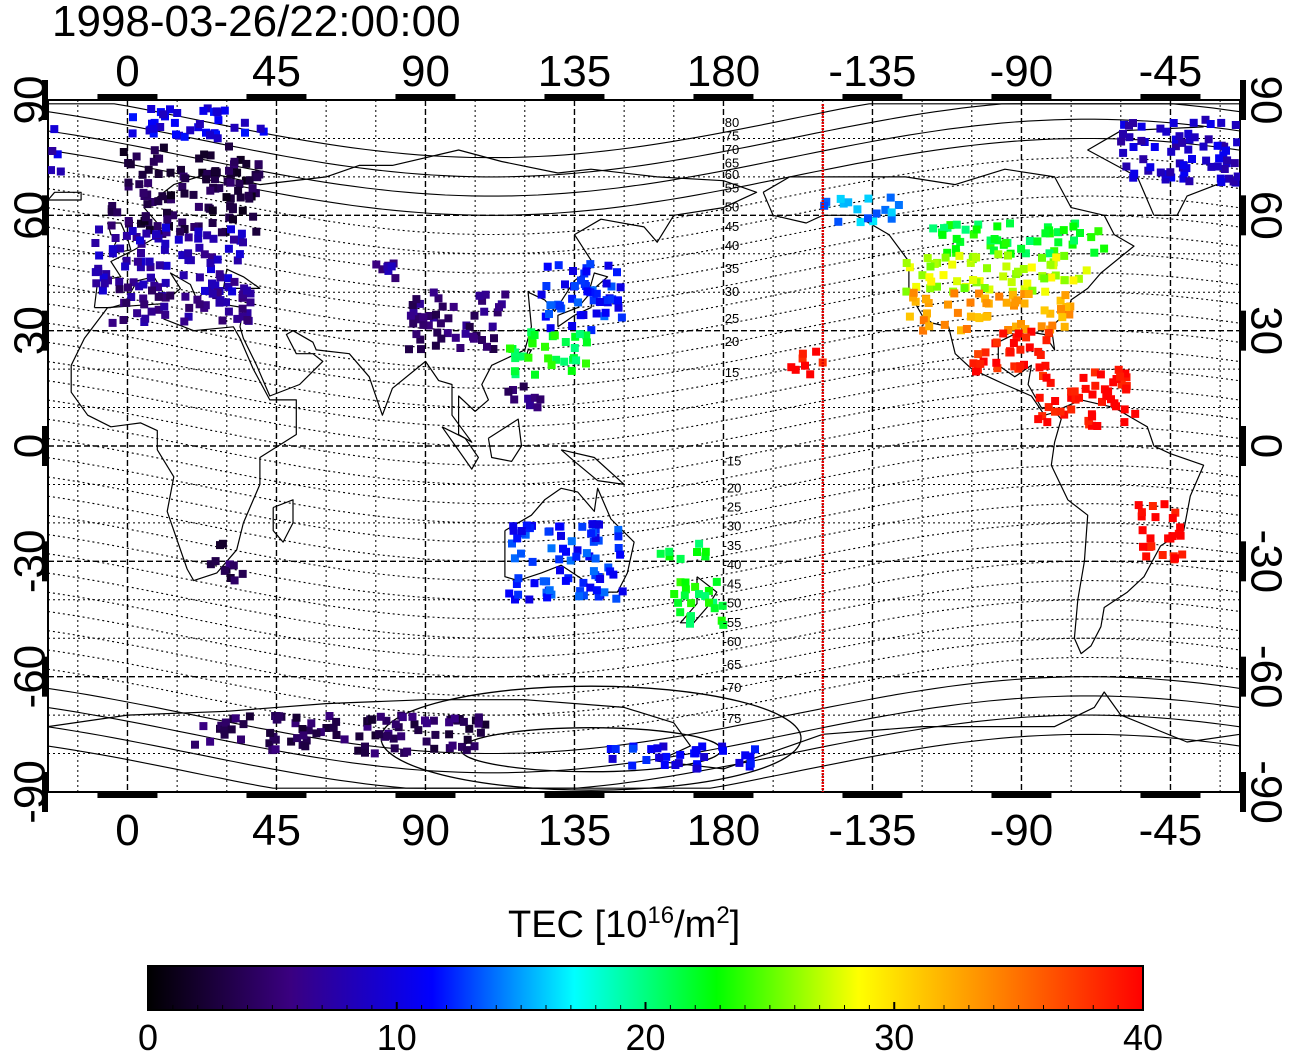  Describe the element at coordinates (396, 1037) in the screenshot. I see `colorbar-tick-label: 10` at that location.